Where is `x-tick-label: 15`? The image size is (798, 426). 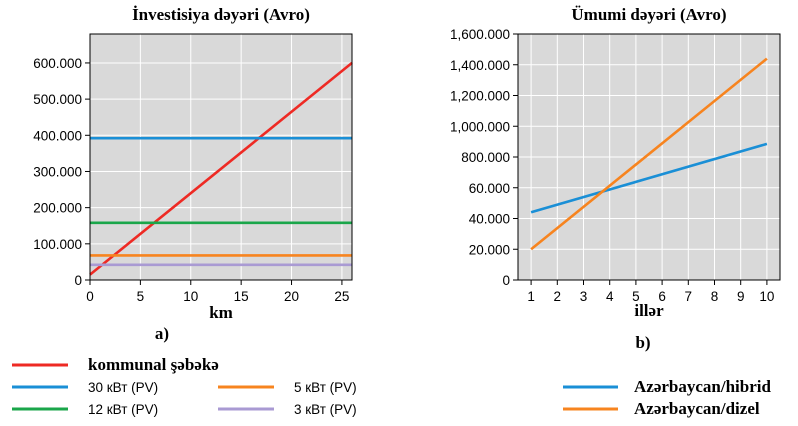 x-tick-label: 15 is located at coordinates (241, 296).